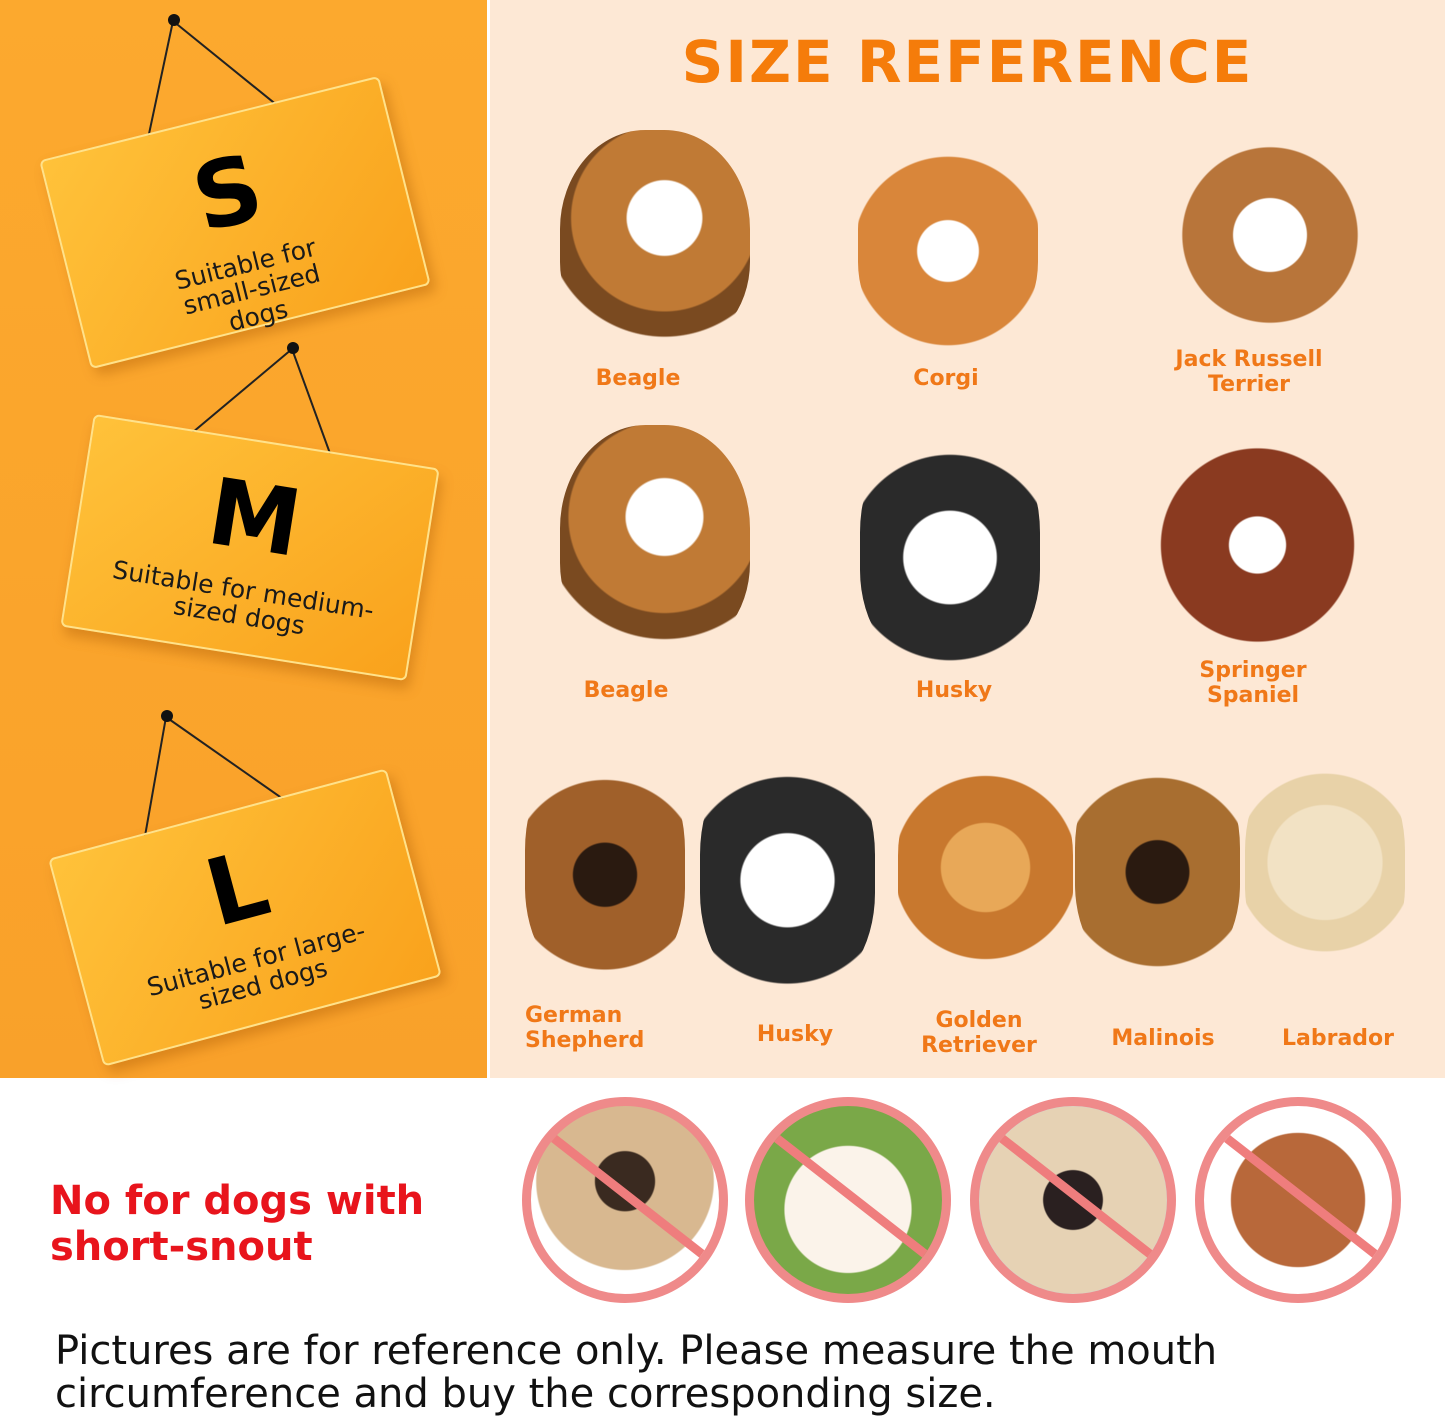 Image resolution: width=1445 pixels, height=1425 pixels. What do you see at coordinates (1163, 1038) in the screenshot?
I see `dog-label: Malinois` at bounding box center [1163, 1038].